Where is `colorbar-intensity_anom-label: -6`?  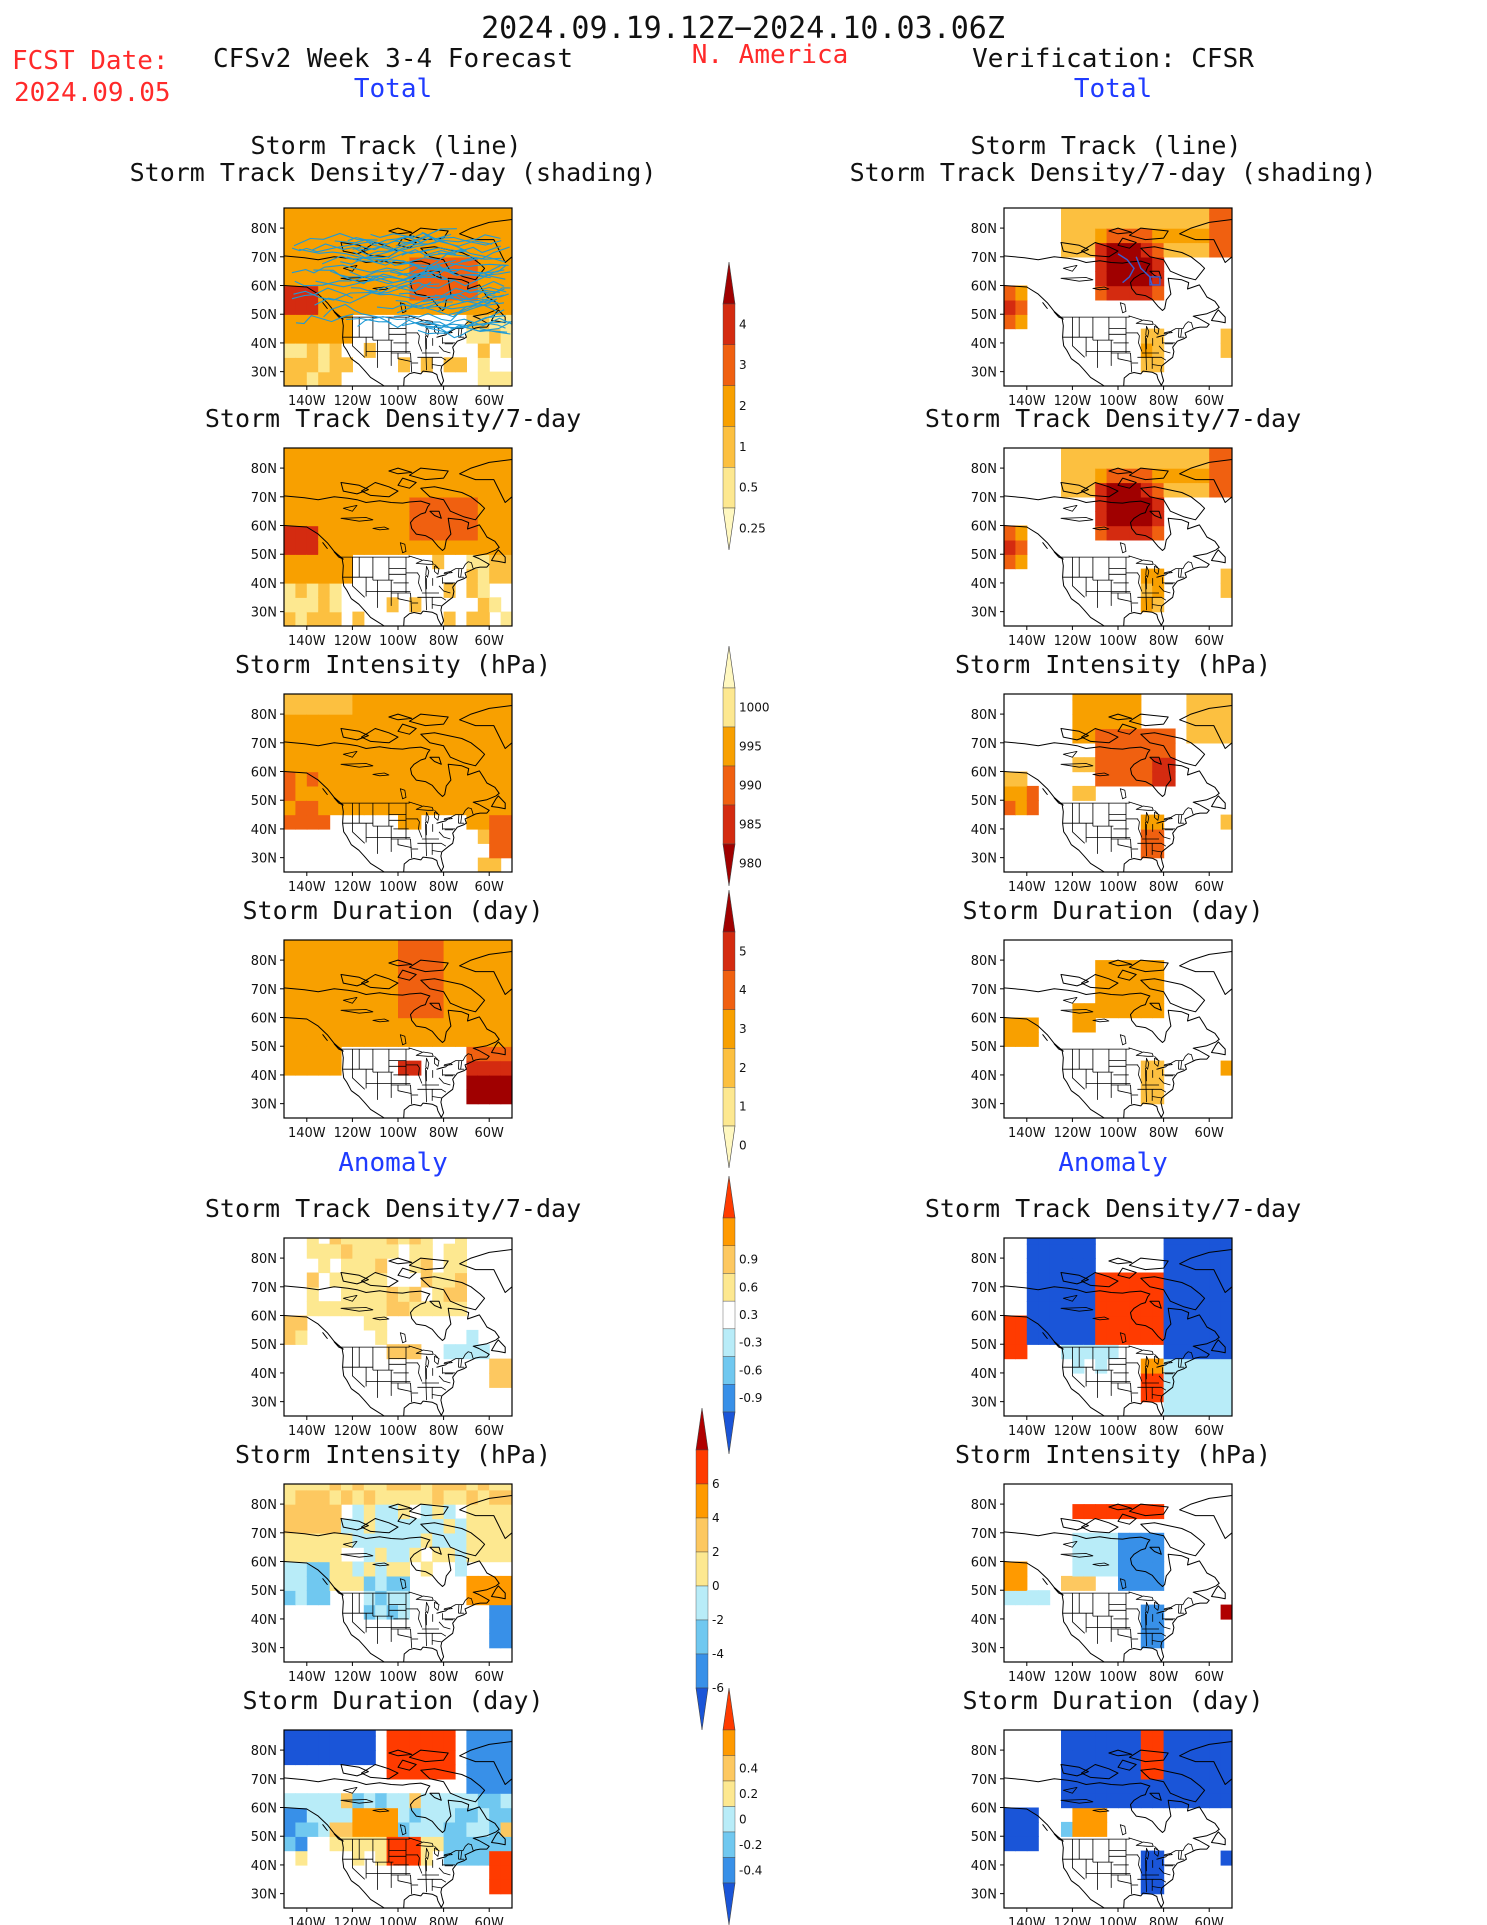 colorbar-intensity_anom-label: -6 is located at coordinates (718, 1688).